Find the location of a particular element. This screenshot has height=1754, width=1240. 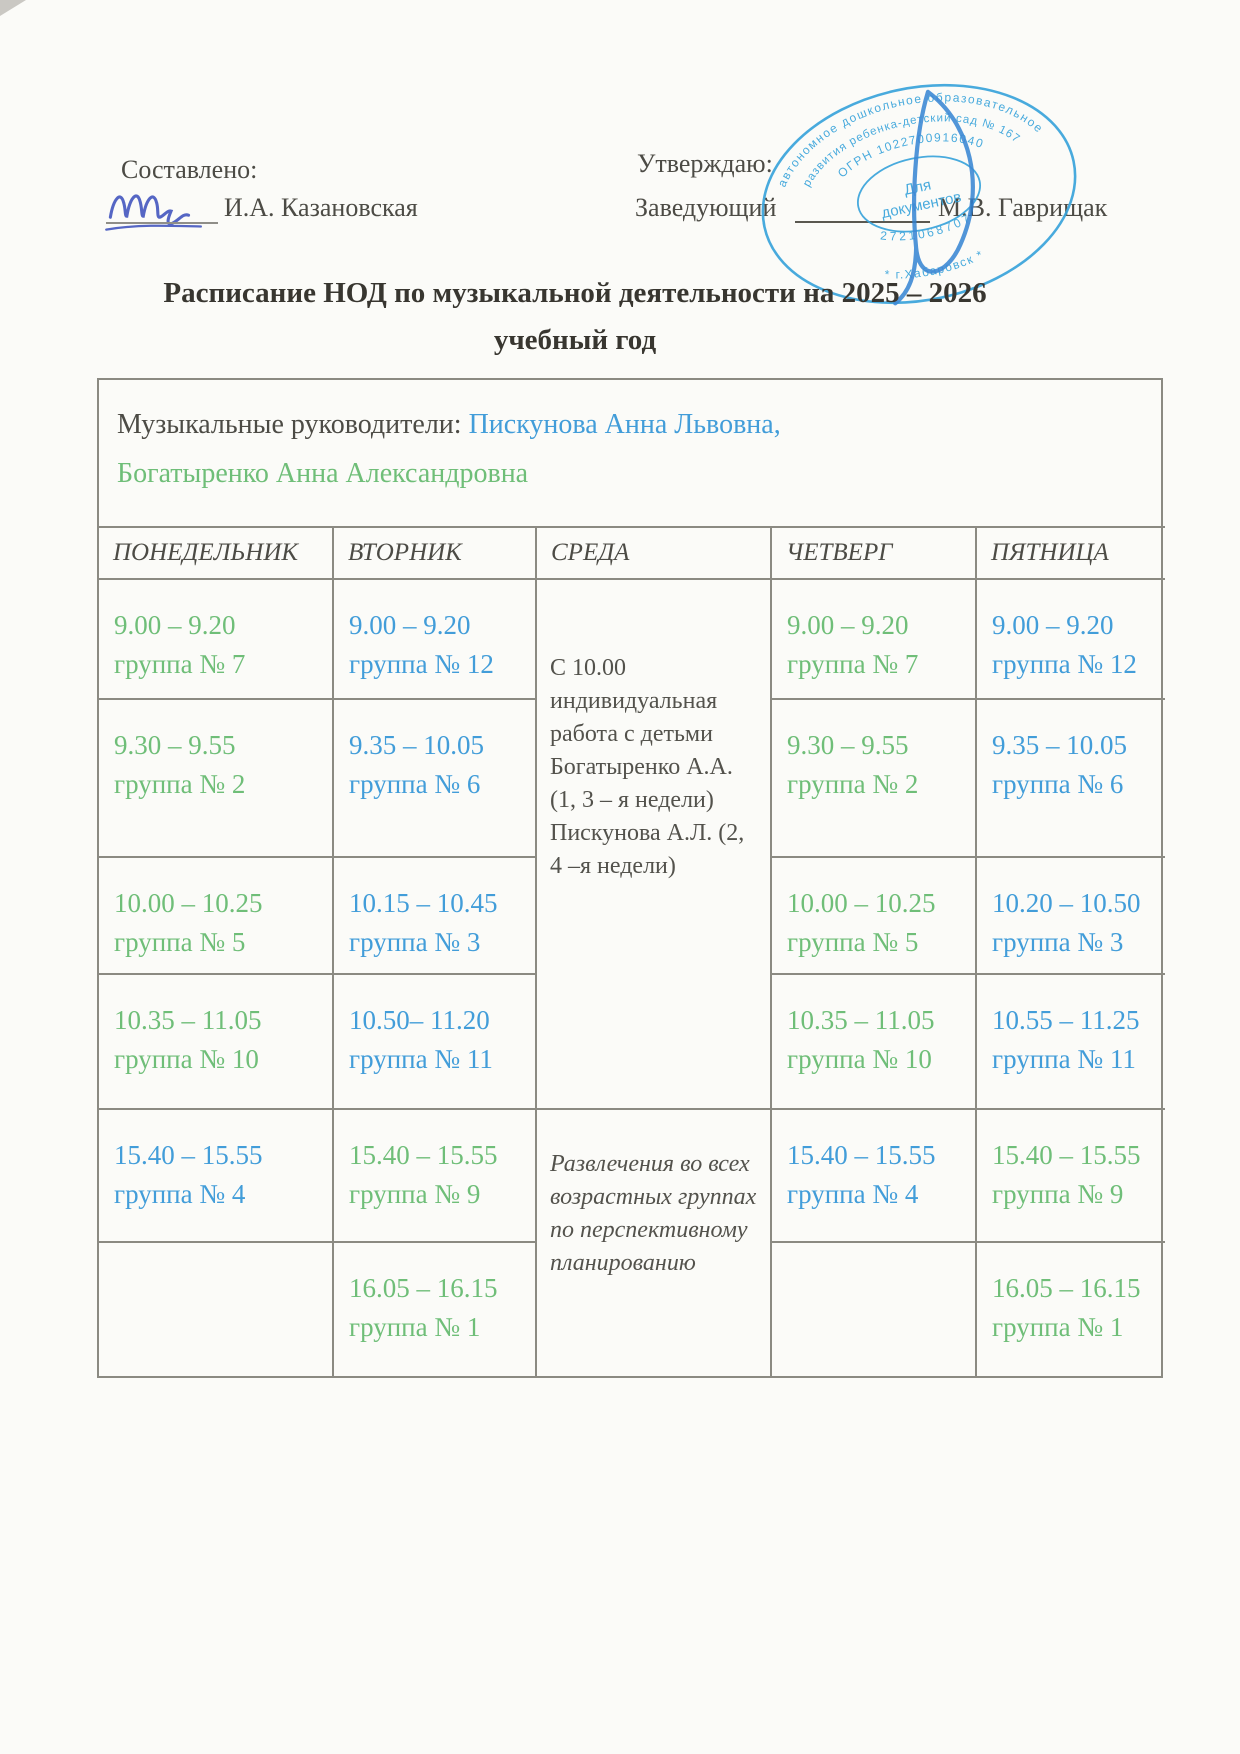

day-header-friday: ПЯТНИЦА is located at coordinates (1071, 554).